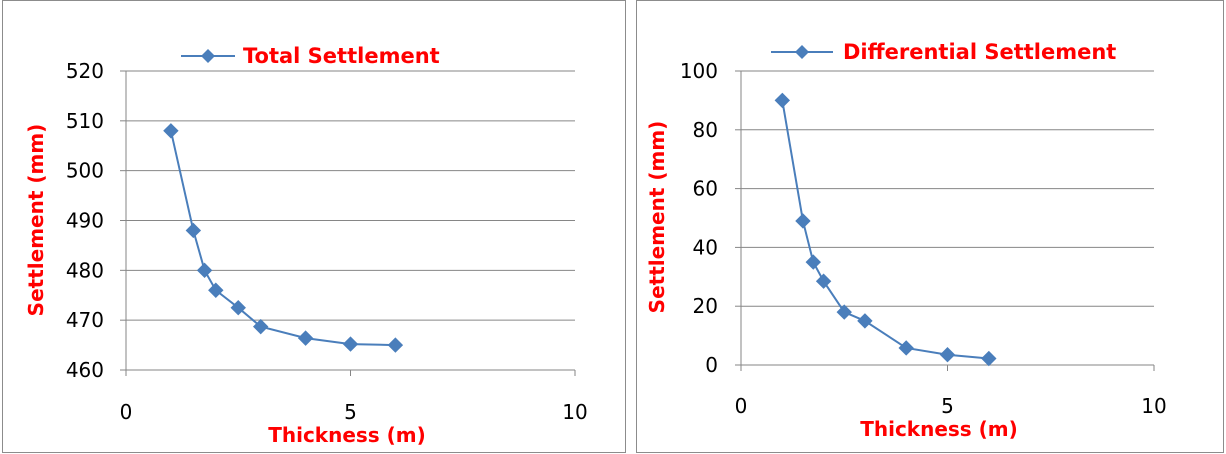 This screenshot has height=454, width=1226. Describe the element at coordinates (85, 320) in the screenshot. I see `y-tick-label: 470` at that location.